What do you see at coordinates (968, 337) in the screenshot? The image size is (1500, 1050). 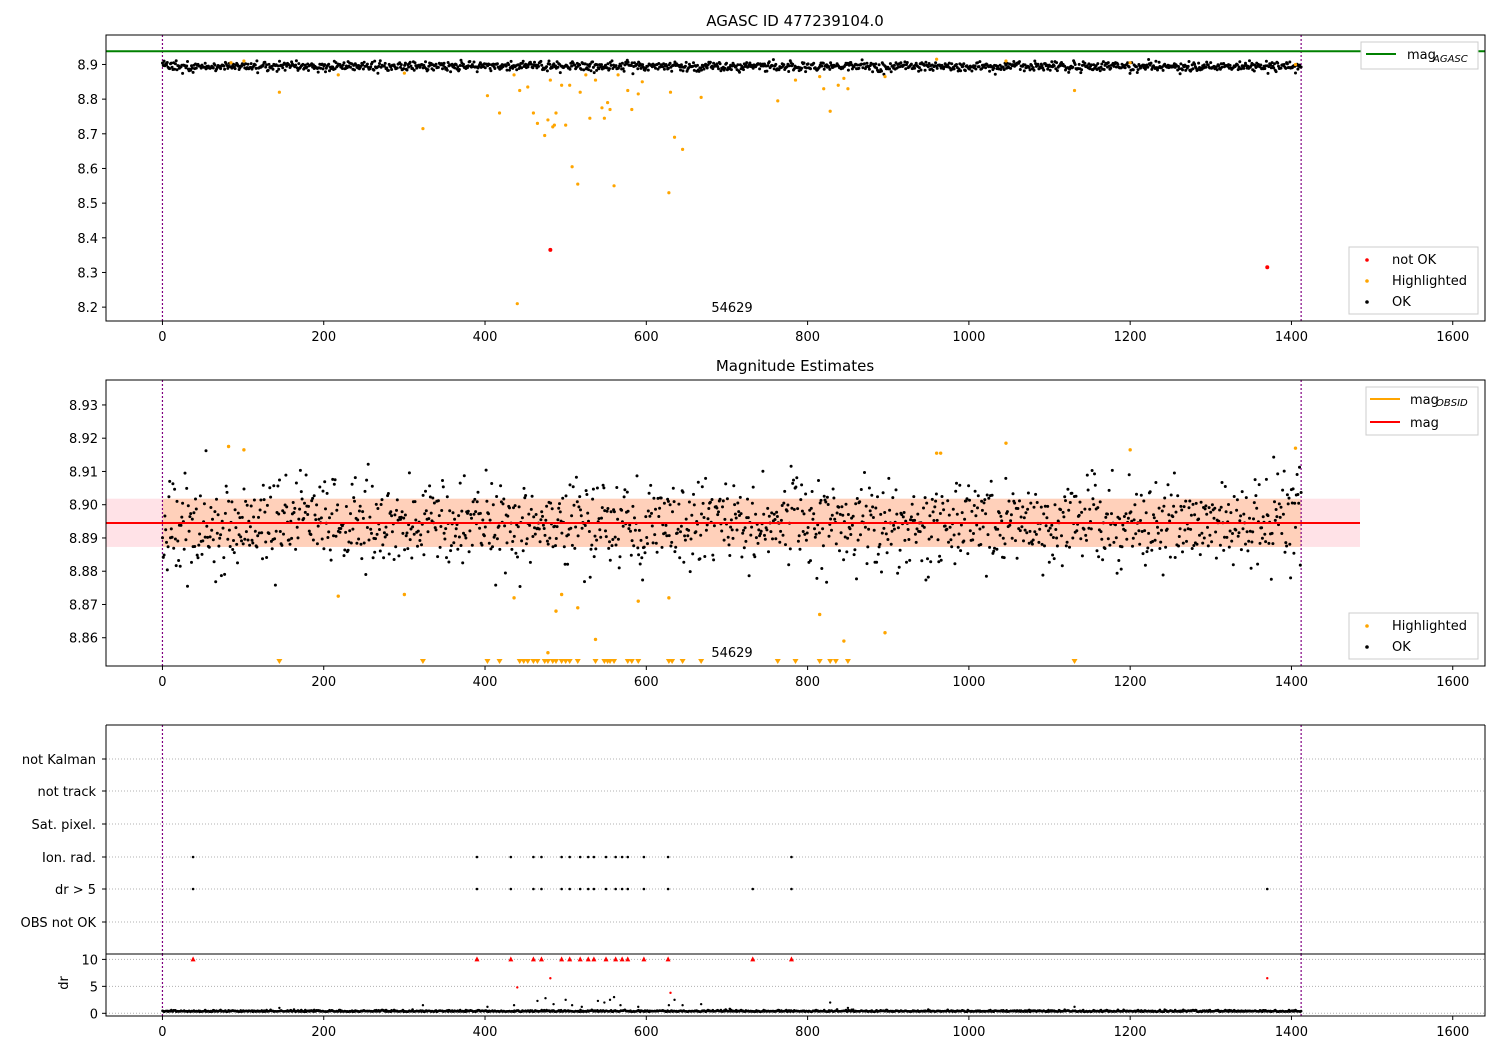 I see `panel1-xtick-label: 1000` at bounding box center [968, 337].